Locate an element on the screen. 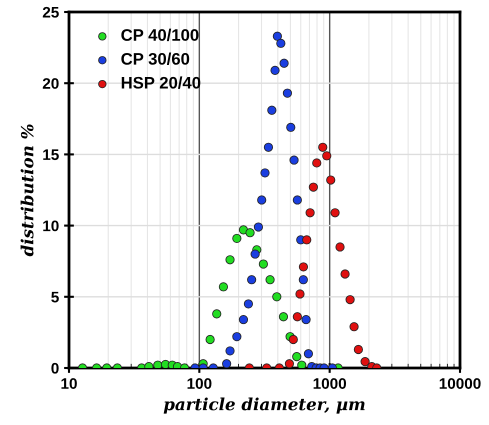  y-tick-label: 20 is located at coordinates (50, 83).